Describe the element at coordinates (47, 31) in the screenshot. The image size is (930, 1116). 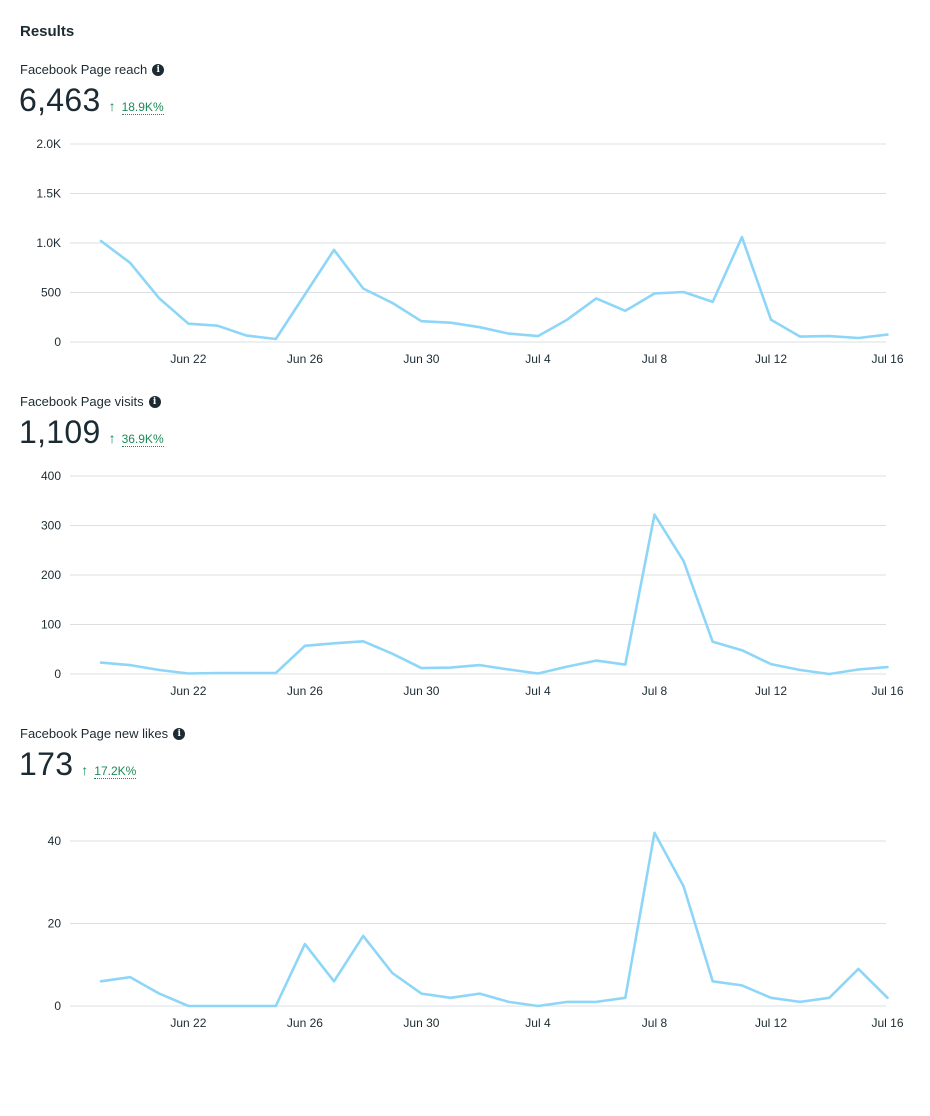
I see `results-title: Results` at that location.